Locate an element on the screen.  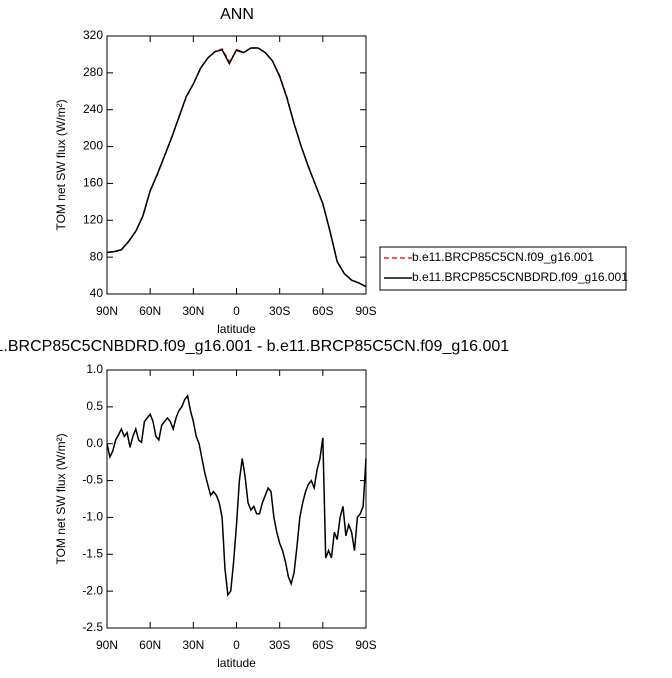
y-tick-label: 200 is located at coordinates (93, 146).